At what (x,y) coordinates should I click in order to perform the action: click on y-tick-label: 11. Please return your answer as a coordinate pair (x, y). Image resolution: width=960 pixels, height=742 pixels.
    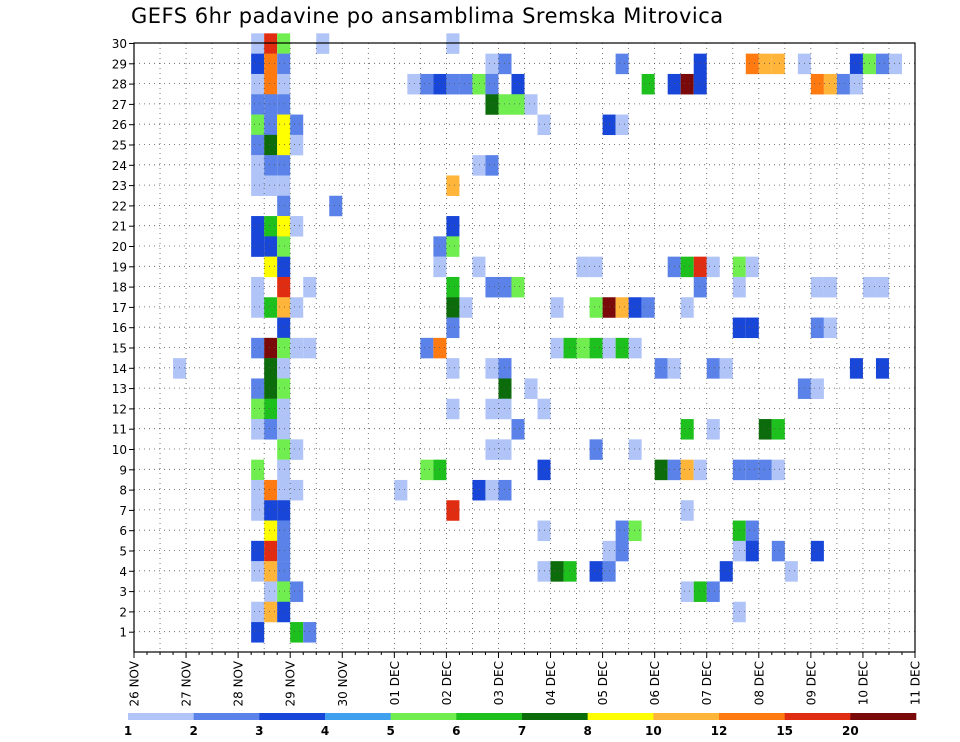
    Looking at the image, I should click on (119, 430).